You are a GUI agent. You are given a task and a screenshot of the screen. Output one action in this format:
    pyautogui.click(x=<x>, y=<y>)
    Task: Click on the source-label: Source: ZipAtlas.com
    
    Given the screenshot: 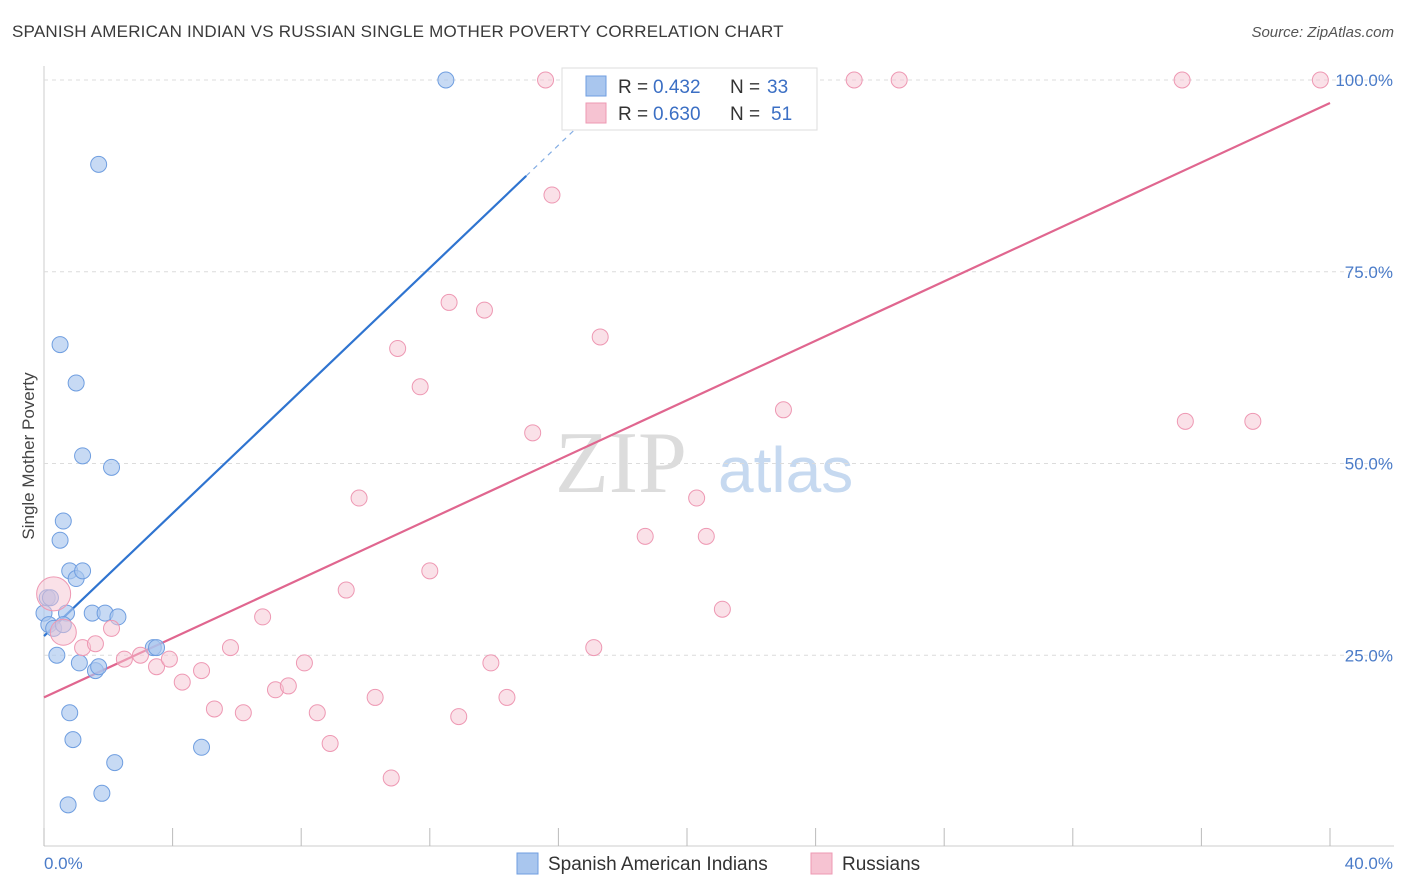 What is the action you would take?
    pyautogui.click(x=1322, y=32)
    